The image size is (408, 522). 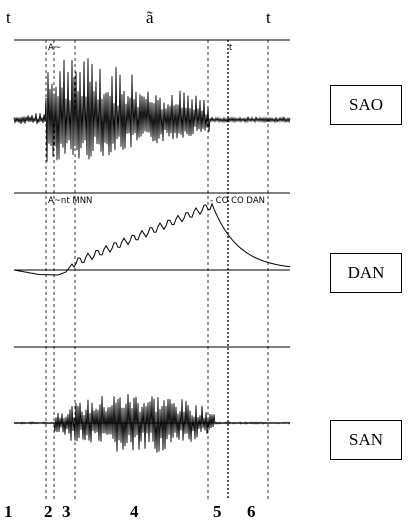 What do you see at coordinates (237, 201) in the screenshot?
I see `dan-right-marker: - CO CO DAN` at bounding box center [237, 201].